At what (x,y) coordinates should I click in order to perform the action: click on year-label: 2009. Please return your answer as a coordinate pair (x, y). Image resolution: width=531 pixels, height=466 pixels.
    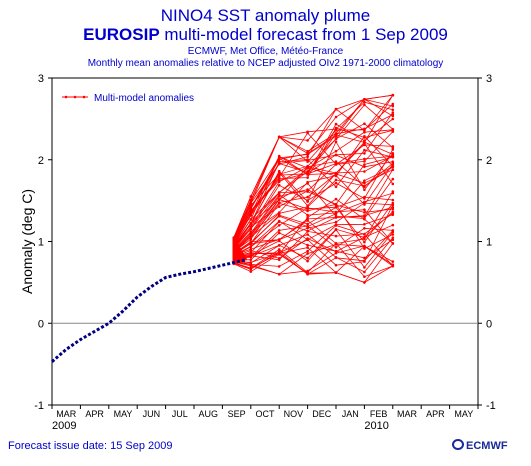
    Looking at the image, I should click on (64, 426).